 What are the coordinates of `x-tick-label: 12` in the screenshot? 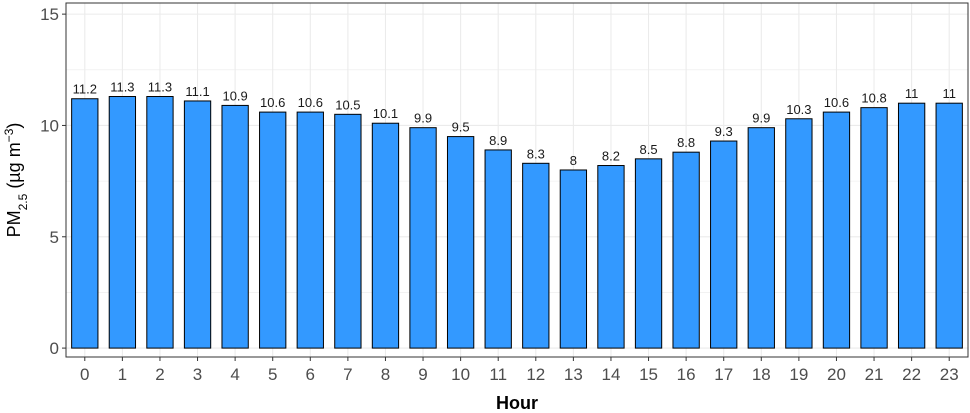 It's located at (535, 374).